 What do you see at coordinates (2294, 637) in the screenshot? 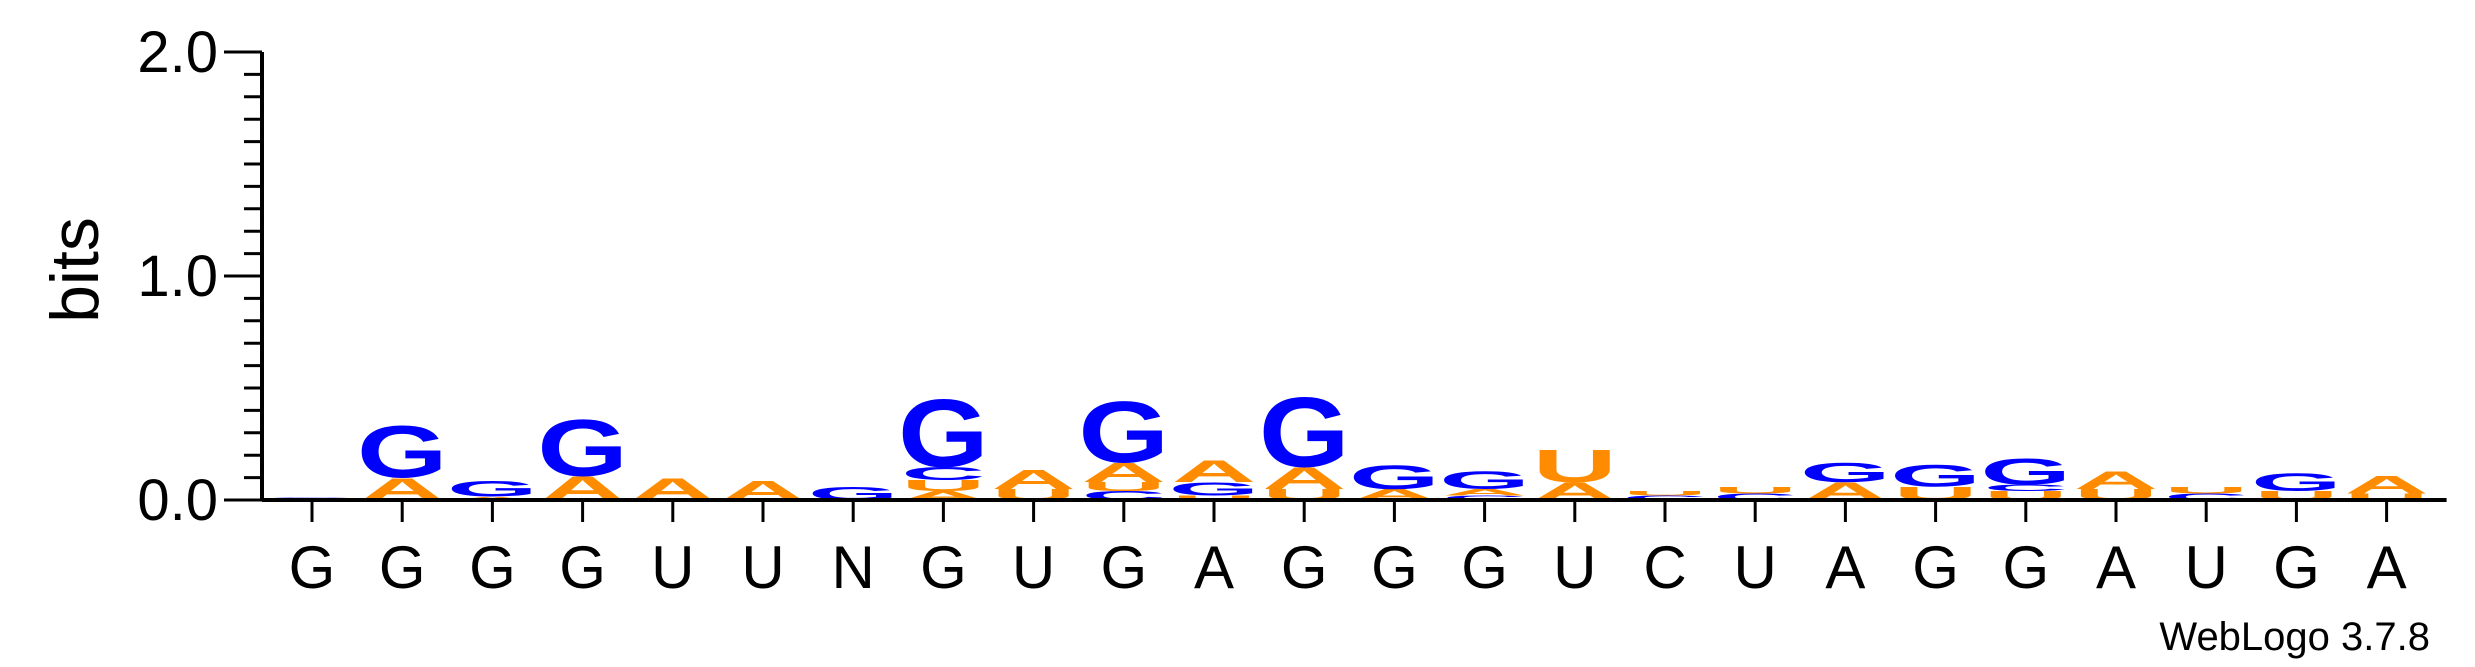
I see `weblogo-credit: WebLogo 3.7.8` at bounding box center [2294, 637].